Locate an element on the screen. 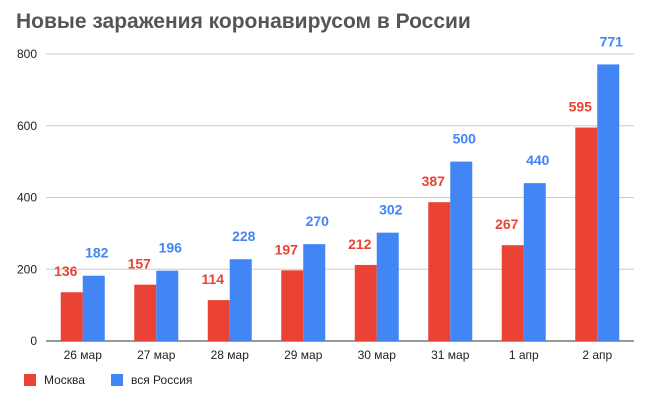  x-tick-label: 29 мар is located at coordinates (303, 355).